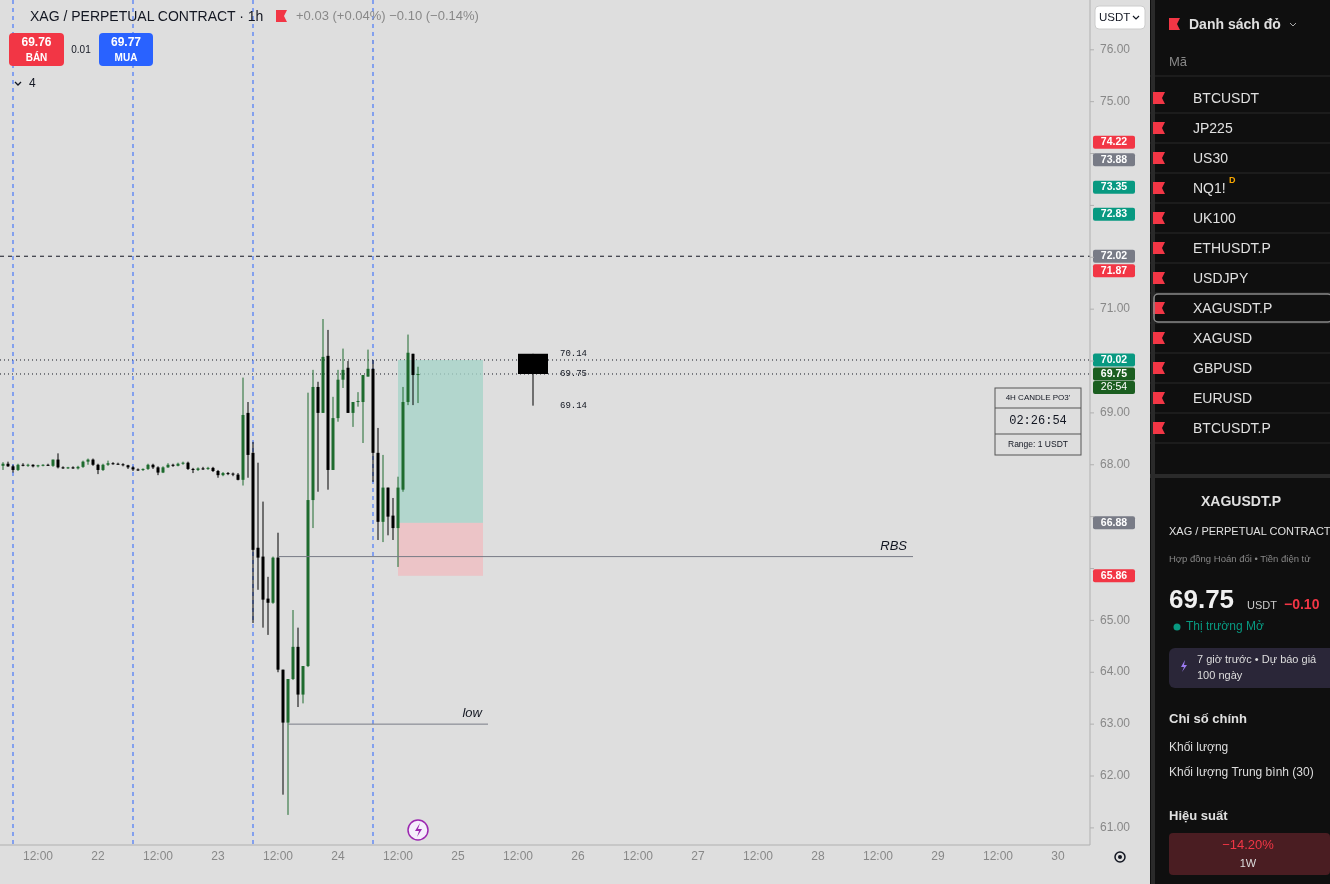  I want to click on text: GBPUSD, so click(1223, 367).